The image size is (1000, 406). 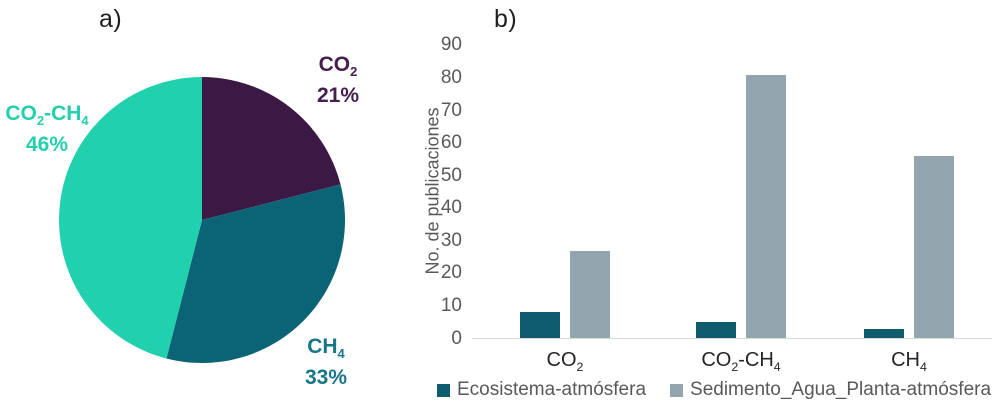 I want to click on y-tick-60: 60, so click(x=451, y=143).